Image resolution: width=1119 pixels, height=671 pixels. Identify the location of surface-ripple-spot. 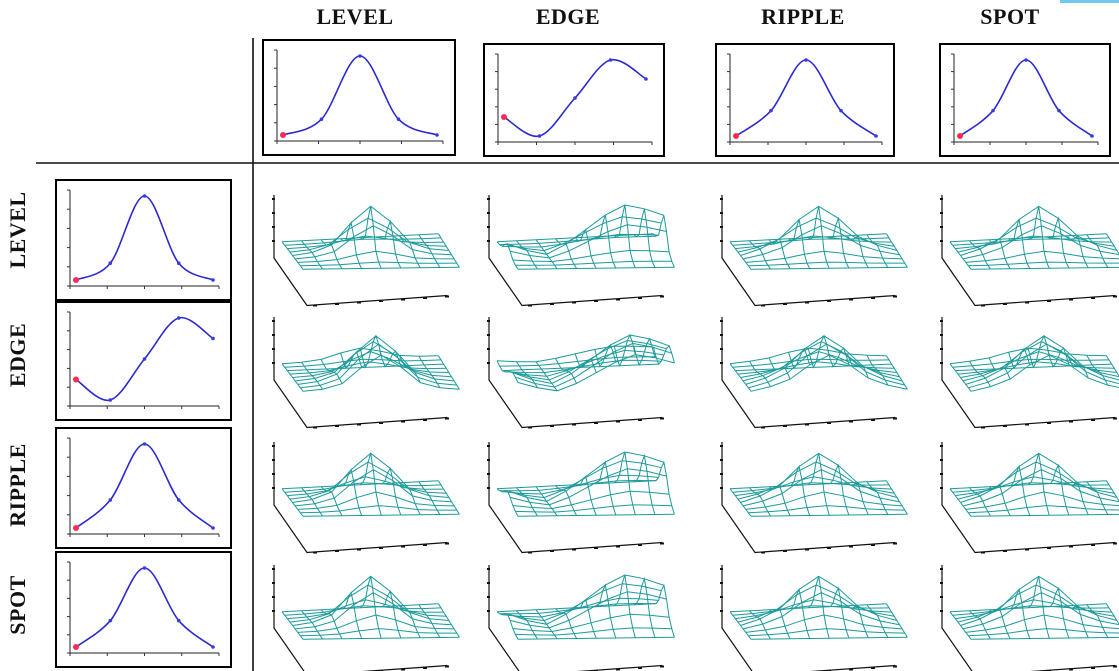
(1029, 498).